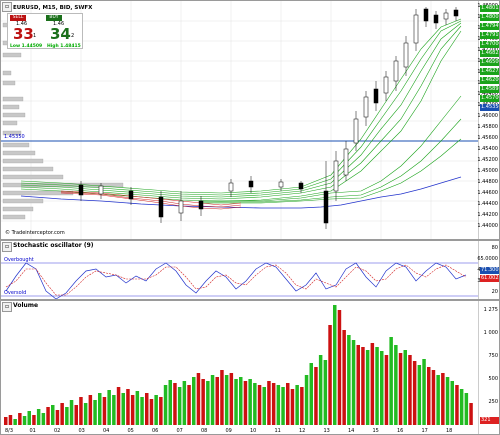 This screenshot has height=435, width=500. Describe the element at coordinates (493, 379) in the screenshot. I see `axis-tick-label: 500` at that location.